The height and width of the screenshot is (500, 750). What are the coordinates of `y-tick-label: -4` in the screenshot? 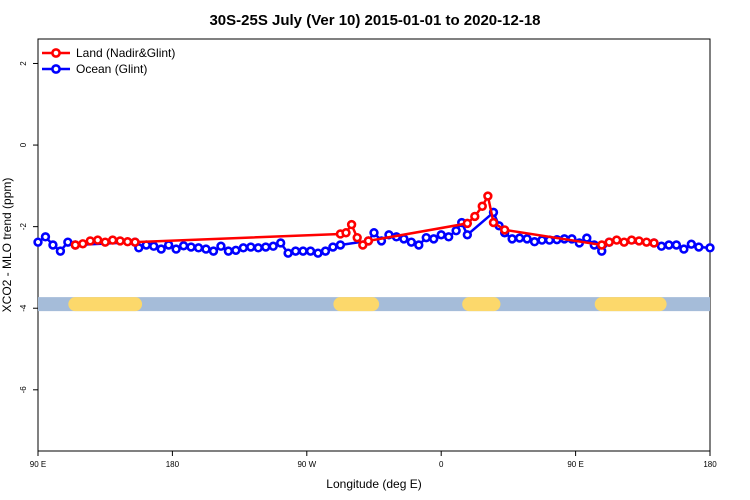 It's located at (23, 308).